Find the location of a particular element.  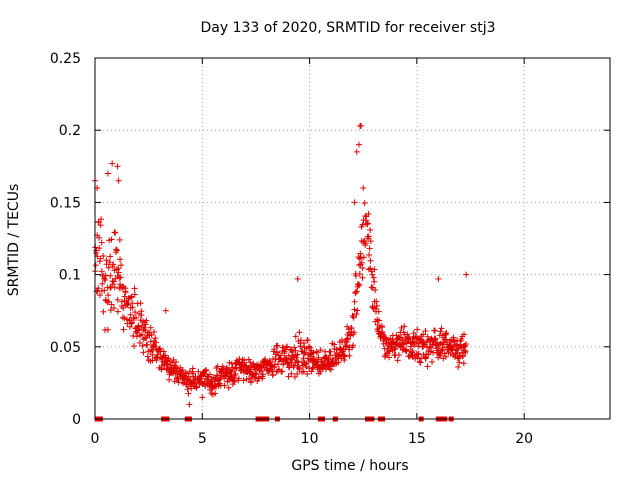

x-tick-label: 5 is located at coordinates (202, 439).